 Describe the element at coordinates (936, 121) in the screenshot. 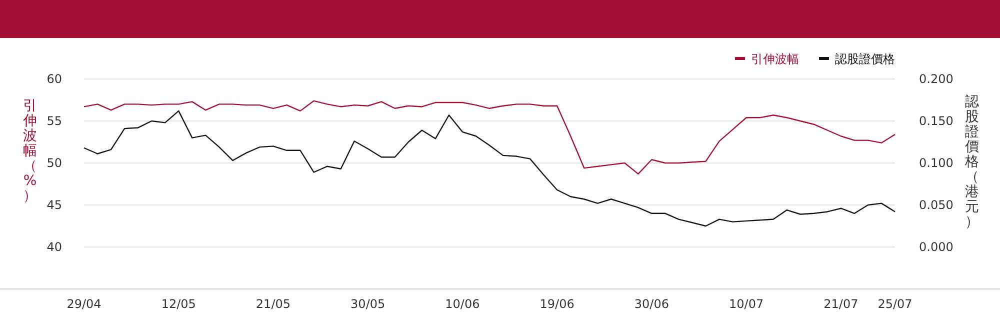

I see `y2tick: 0.150` at that location.